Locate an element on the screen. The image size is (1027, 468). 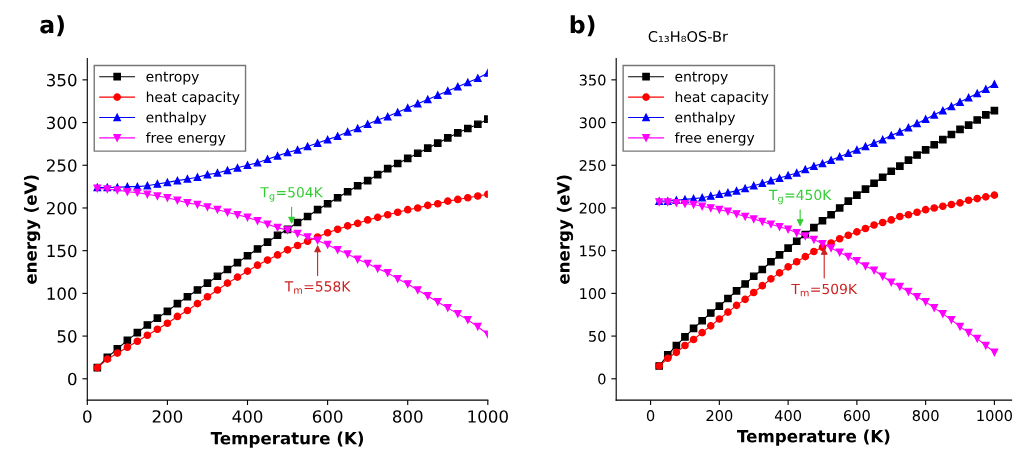
chart-subtitle: C₁₃H₈OS-Br is located at coordinates (688, 36).